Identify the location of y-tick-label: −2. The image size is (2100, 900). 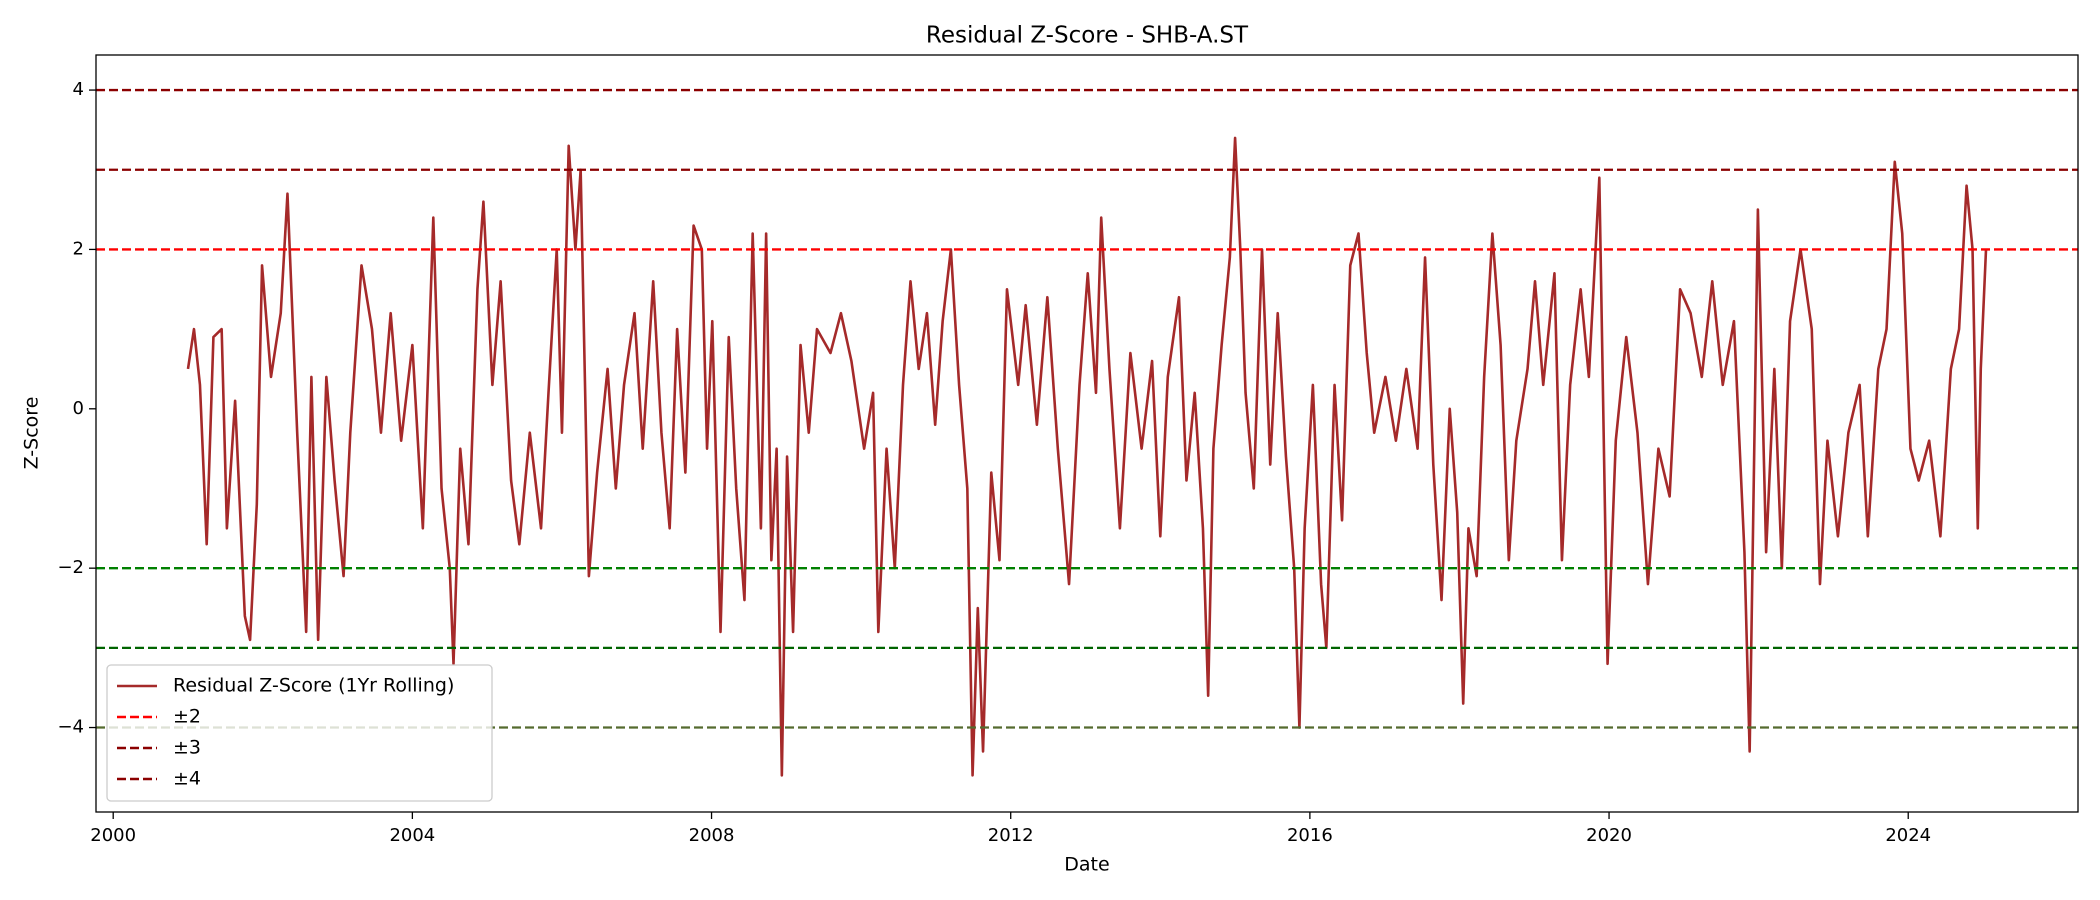
(70, 567).